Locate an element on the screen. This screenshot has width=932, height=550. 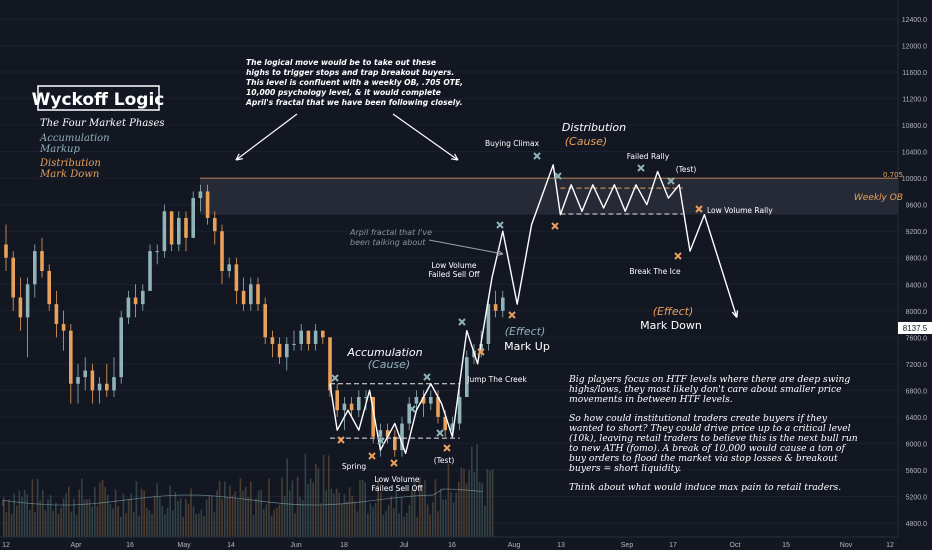
y-tick-label: 6800.0 is located at coordinates (917, 391).